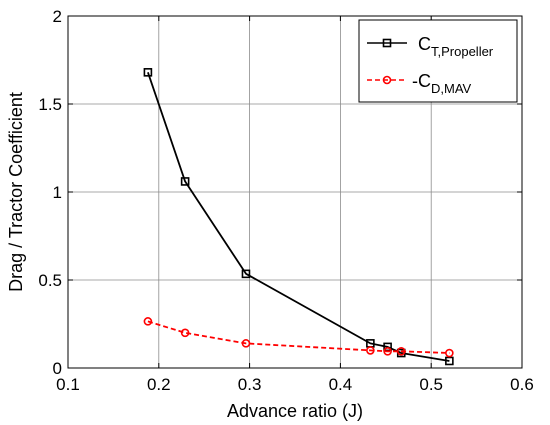  I want to click on x-tick-label: 0.1, so click(68, 384).